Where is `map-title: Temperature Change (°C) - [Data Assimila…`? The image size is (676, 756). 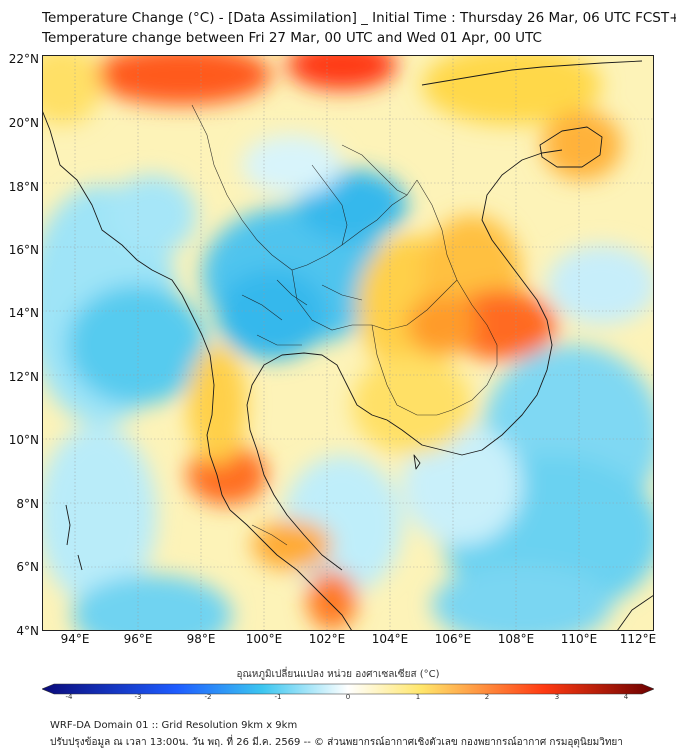 map-title: Temperature Change (°C) - [Data Assimila… is located at coordinates (359, 18).